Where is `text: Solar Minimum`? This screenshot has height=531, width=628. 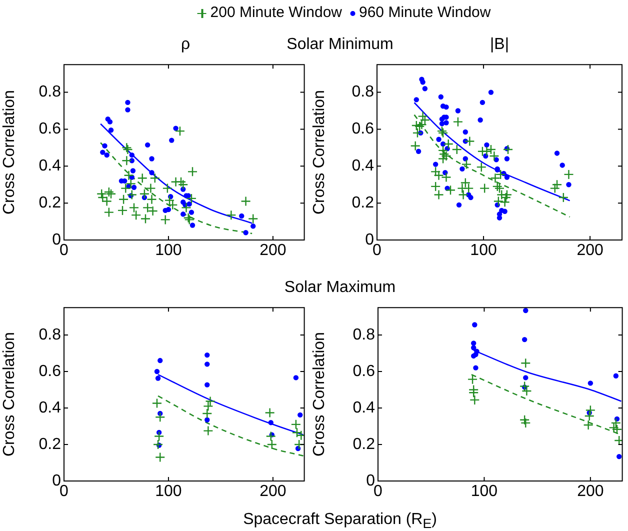 text: Solar Minimum is located at coordinates (340, 45).